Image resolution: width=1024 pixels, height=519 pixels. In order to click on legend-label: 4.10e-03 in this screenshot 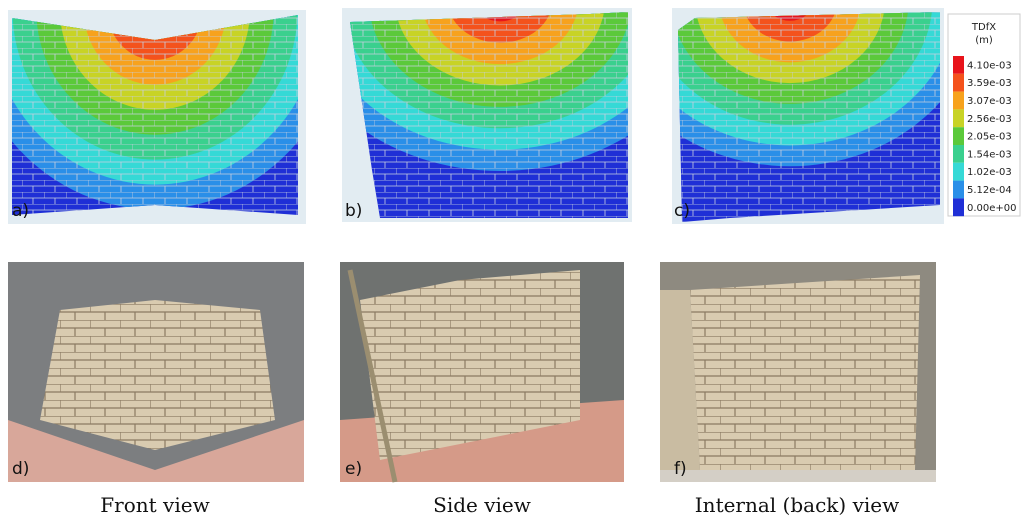, I will do `click(989, 65)`.